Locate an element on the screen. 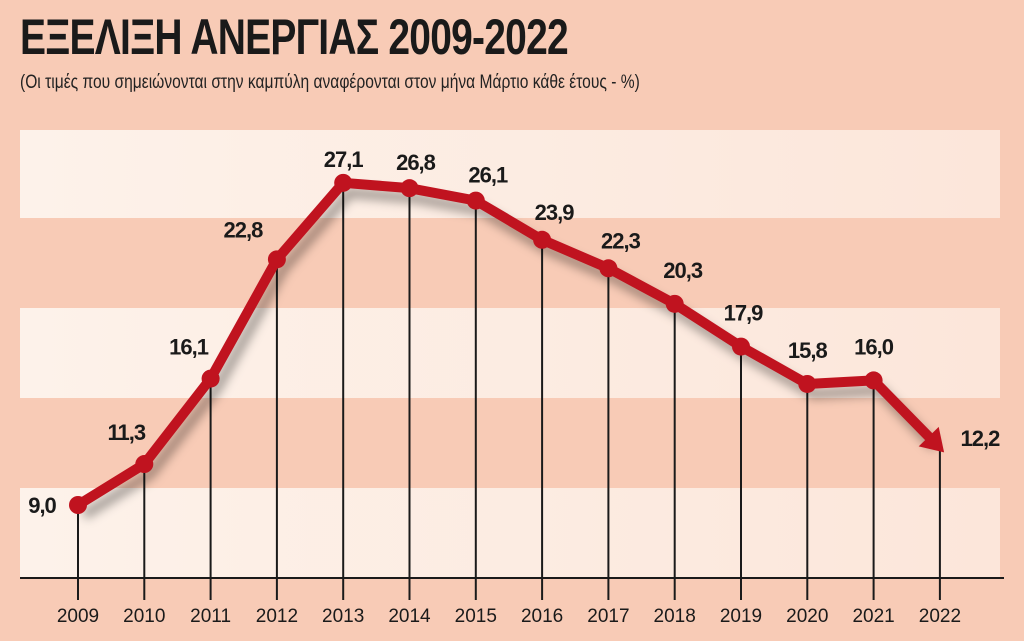 This screenshot has width=1024, height=641. x-tick-label: 2010 is located at coordinates (144, 616).